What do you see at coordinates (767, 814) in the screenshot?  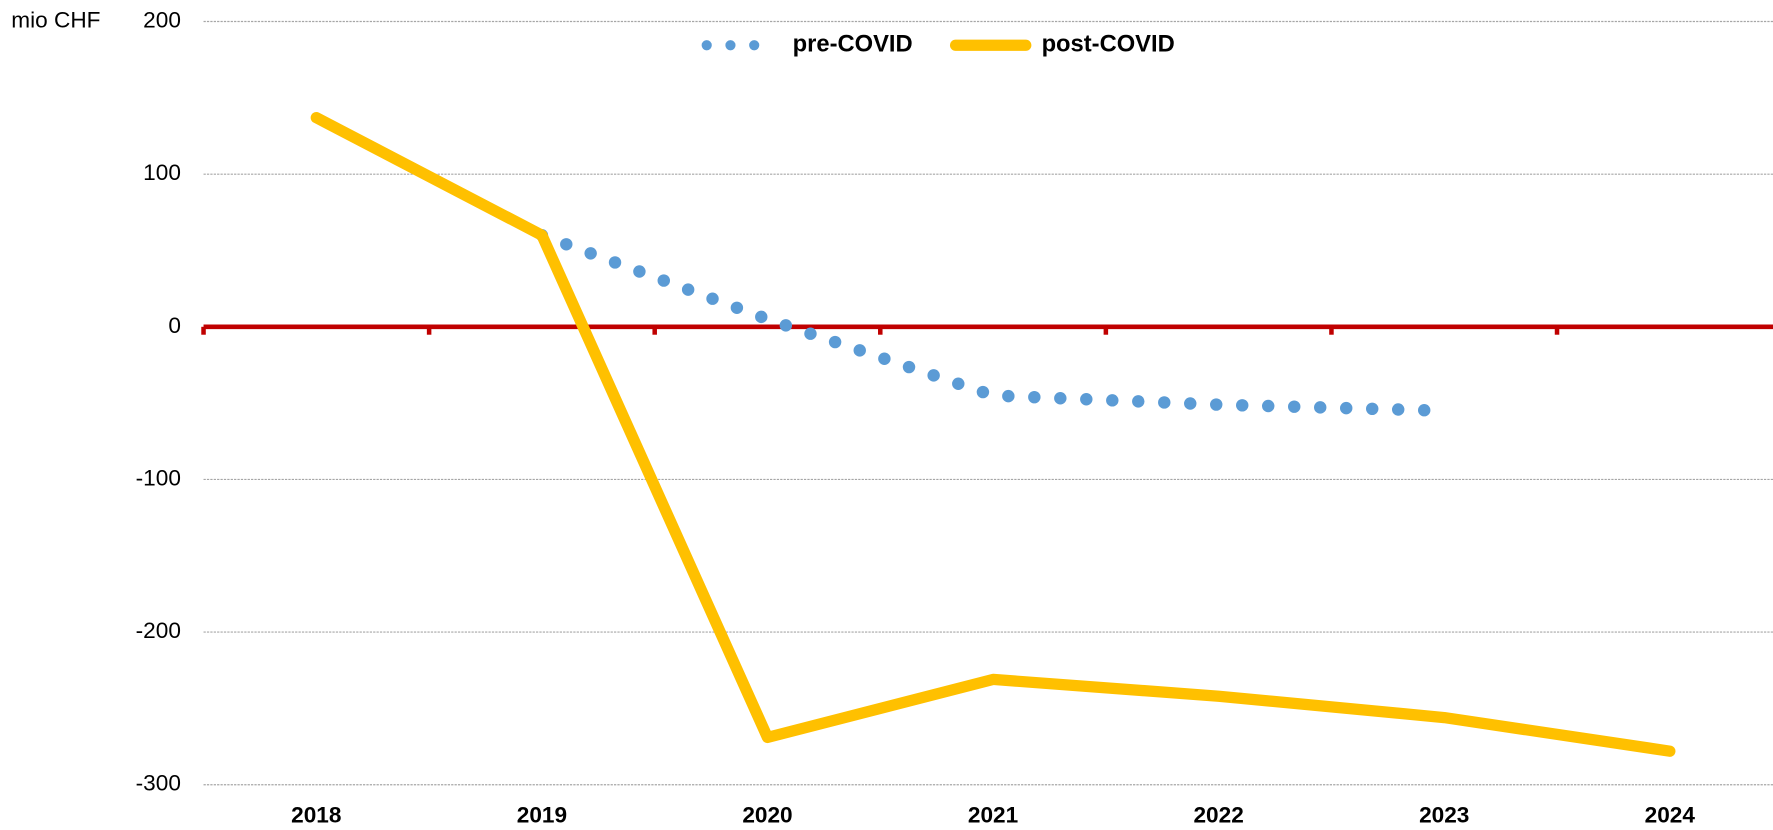 I see `x-tick-label: 2020` at bounding box center [767, 814].